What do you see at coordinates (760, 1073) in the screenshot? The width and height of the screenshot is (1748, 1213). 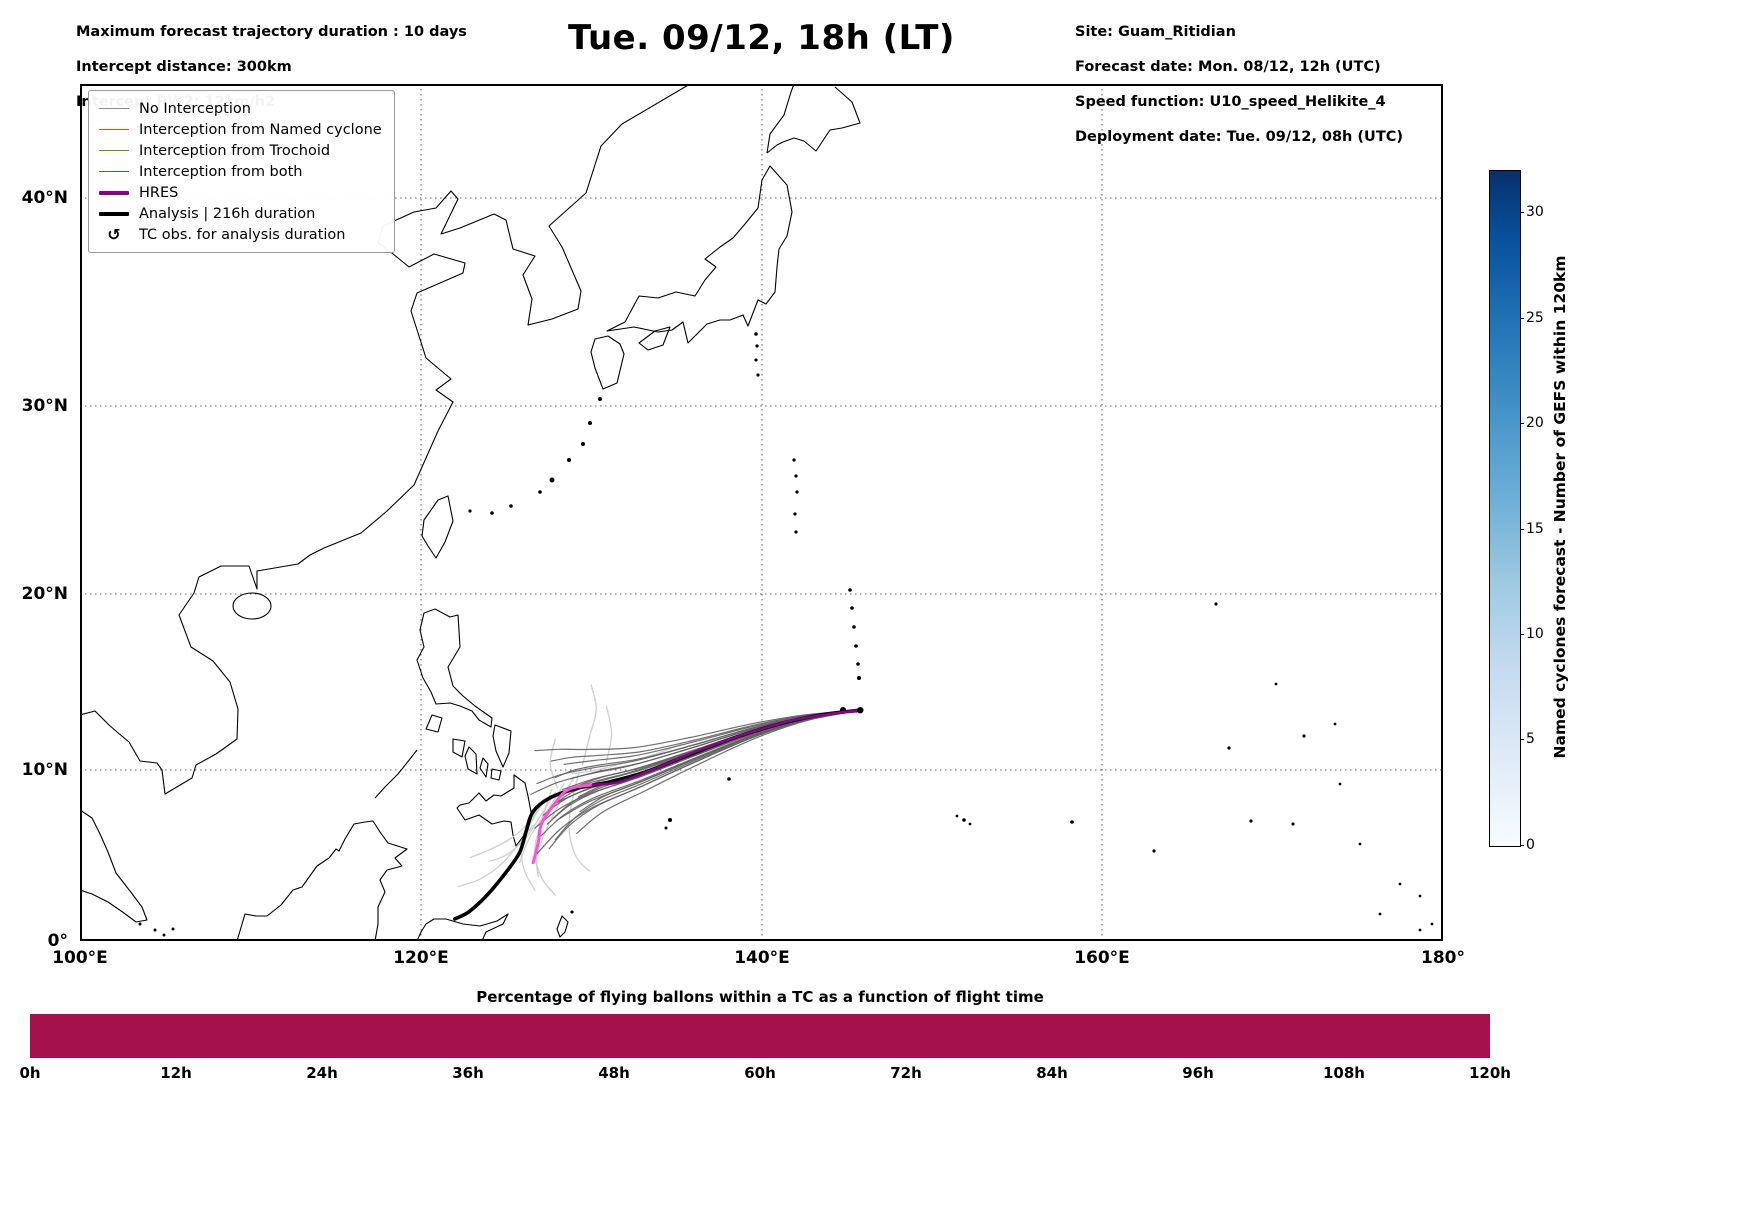 I see `time-tick-60h: 60h` at bounding box center [760, 1073].